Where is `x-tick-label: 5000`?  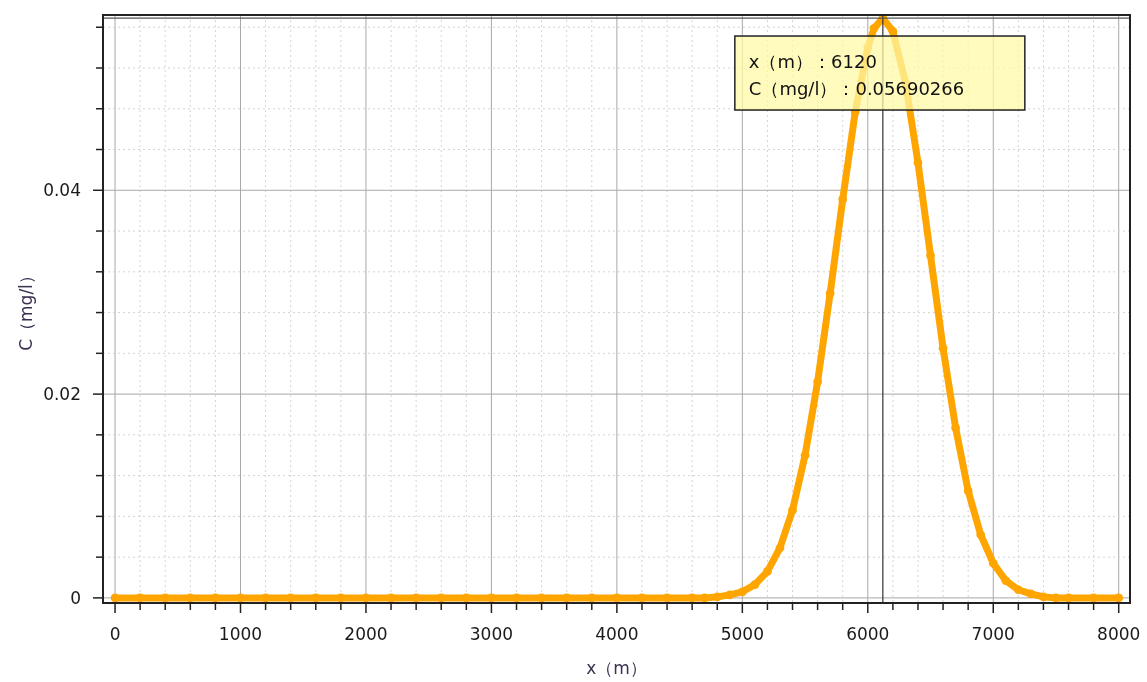 x-tick-label: 5000 is located at coordinates (742, 634).